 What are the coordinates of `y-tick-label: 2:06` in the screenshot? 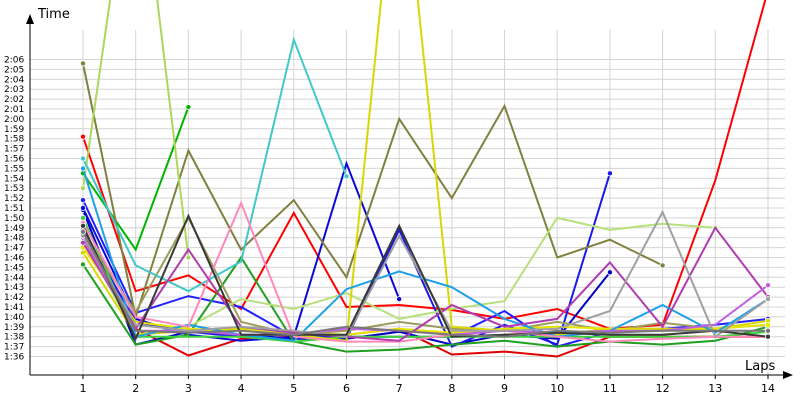 It's located at (14, 61).